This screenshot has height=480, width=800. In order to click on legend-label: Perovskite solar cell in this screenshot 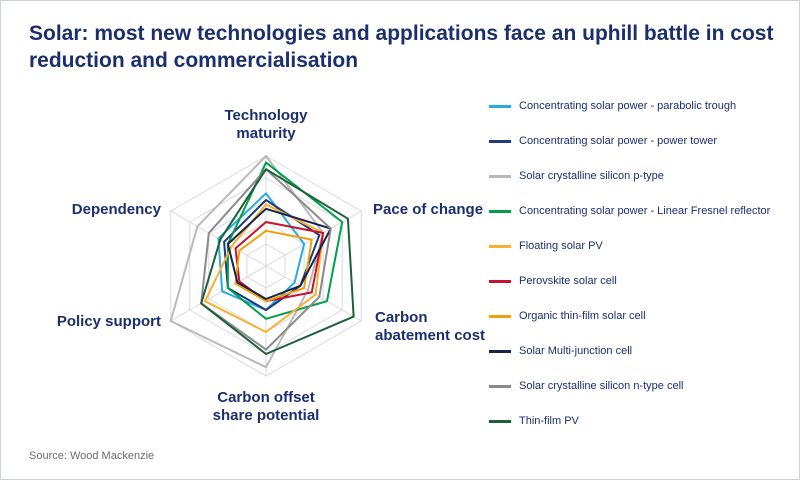, I will do `click(568, 281)`.